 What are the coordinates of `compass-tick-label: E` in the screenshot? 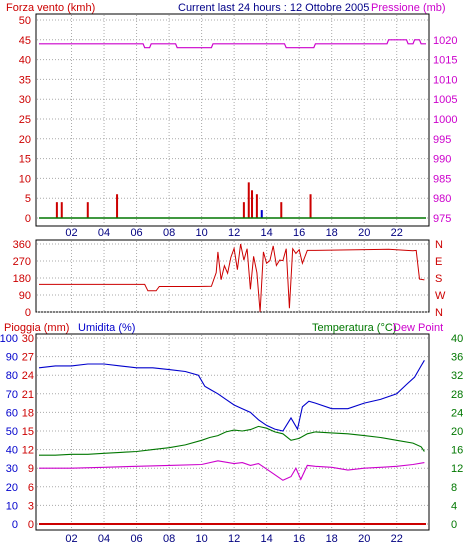 It's located at (438, 262).